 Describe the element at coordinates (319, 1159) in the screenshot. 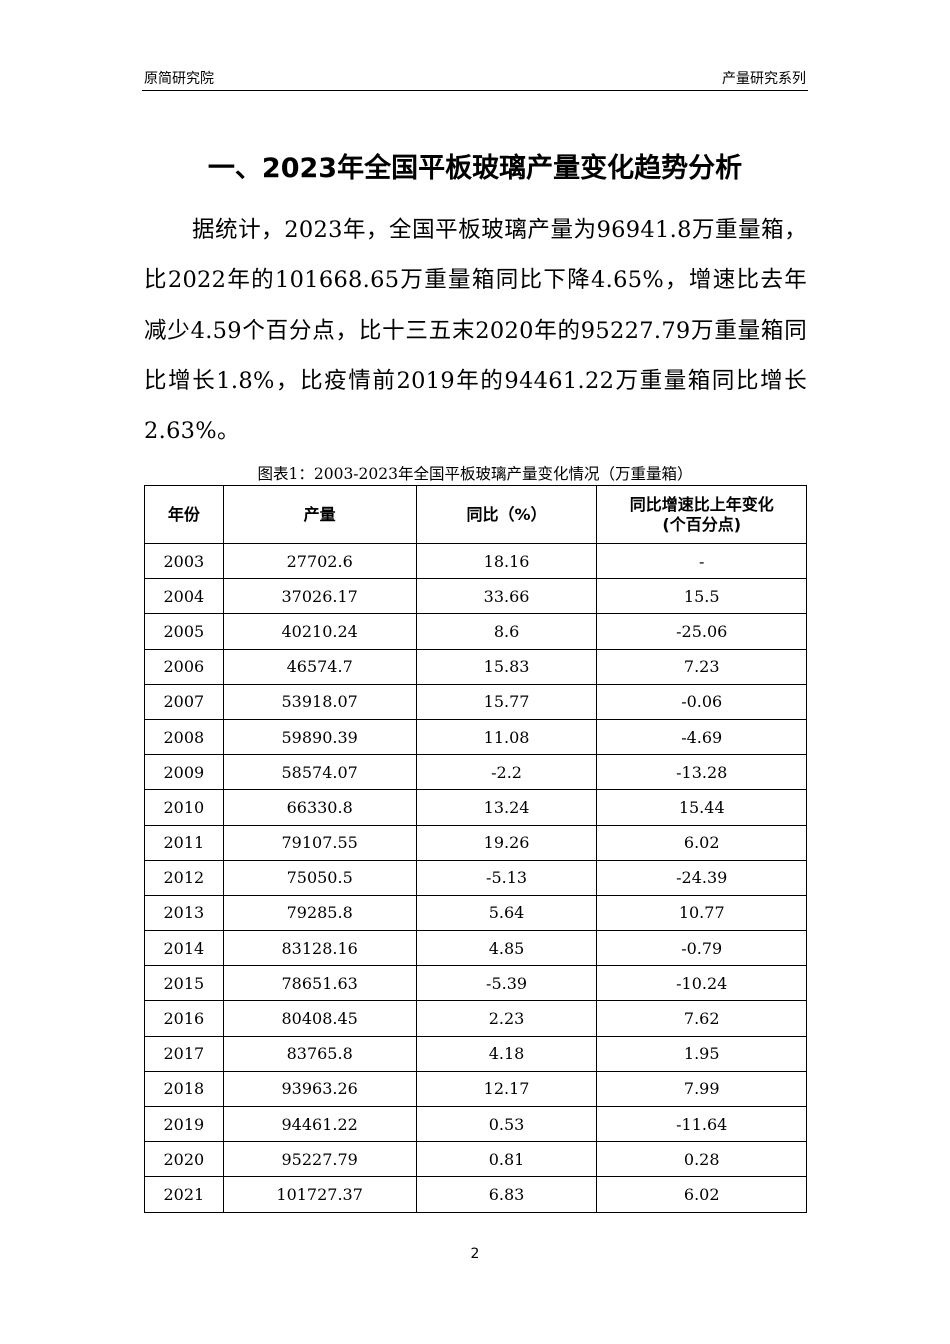

I see `table-cell: 95227.79` at that location.